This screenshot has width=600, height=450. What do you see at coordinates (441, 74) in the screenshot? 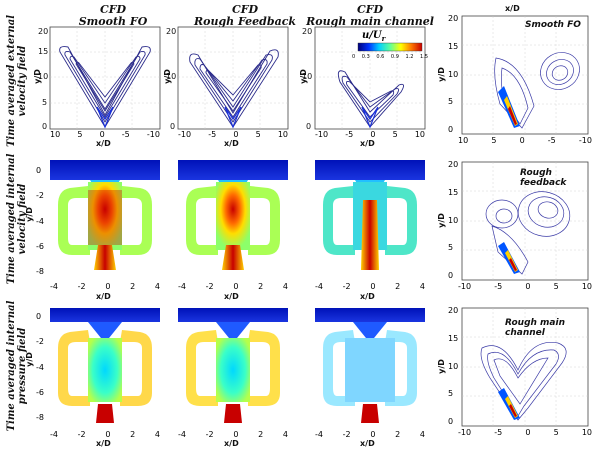
I see `c4p1-ylabel: y/D` at bounding box center [441, 74].